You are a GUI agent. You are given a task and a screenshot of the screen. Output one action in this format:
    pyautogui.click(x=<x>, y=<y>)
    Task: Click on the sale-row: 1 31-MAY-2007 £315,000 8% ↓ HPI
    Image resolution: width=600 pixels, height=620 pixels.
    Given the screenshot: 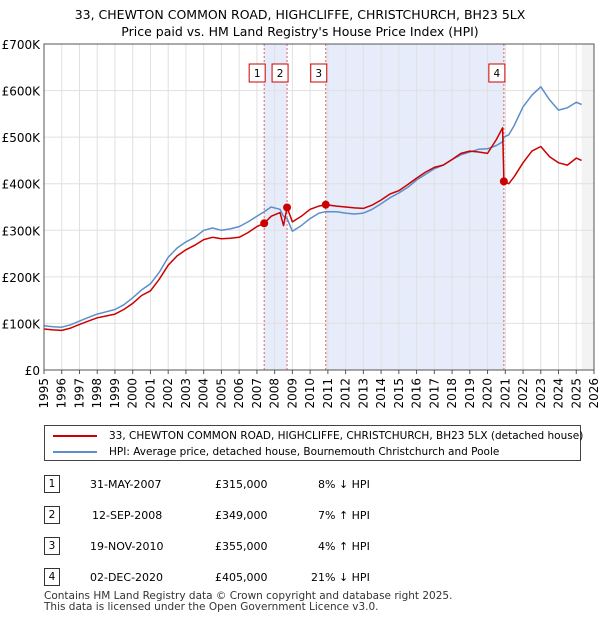 What is the action you would take?
    pyautogui.click(x=300, y=485)
    